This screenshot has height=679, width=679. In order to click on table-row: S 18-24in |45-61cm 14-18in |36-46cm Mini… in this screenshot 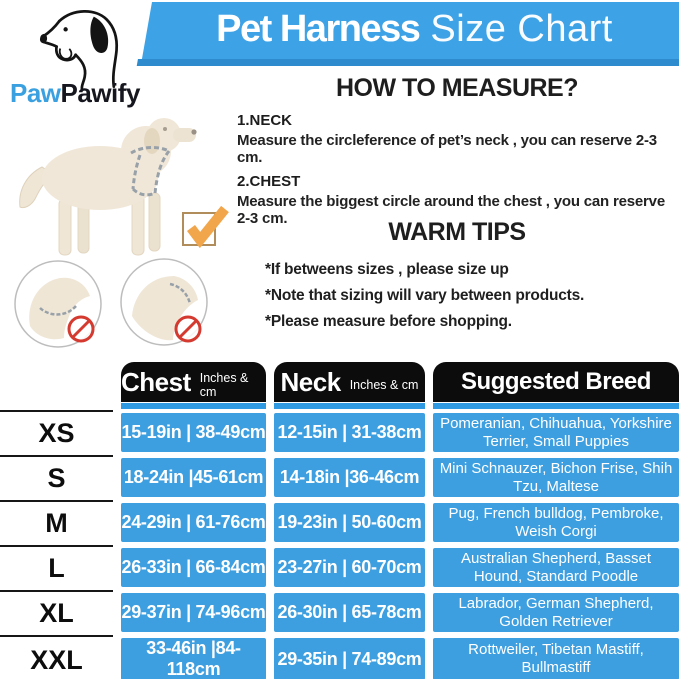, I will do `click(339, 477)`.